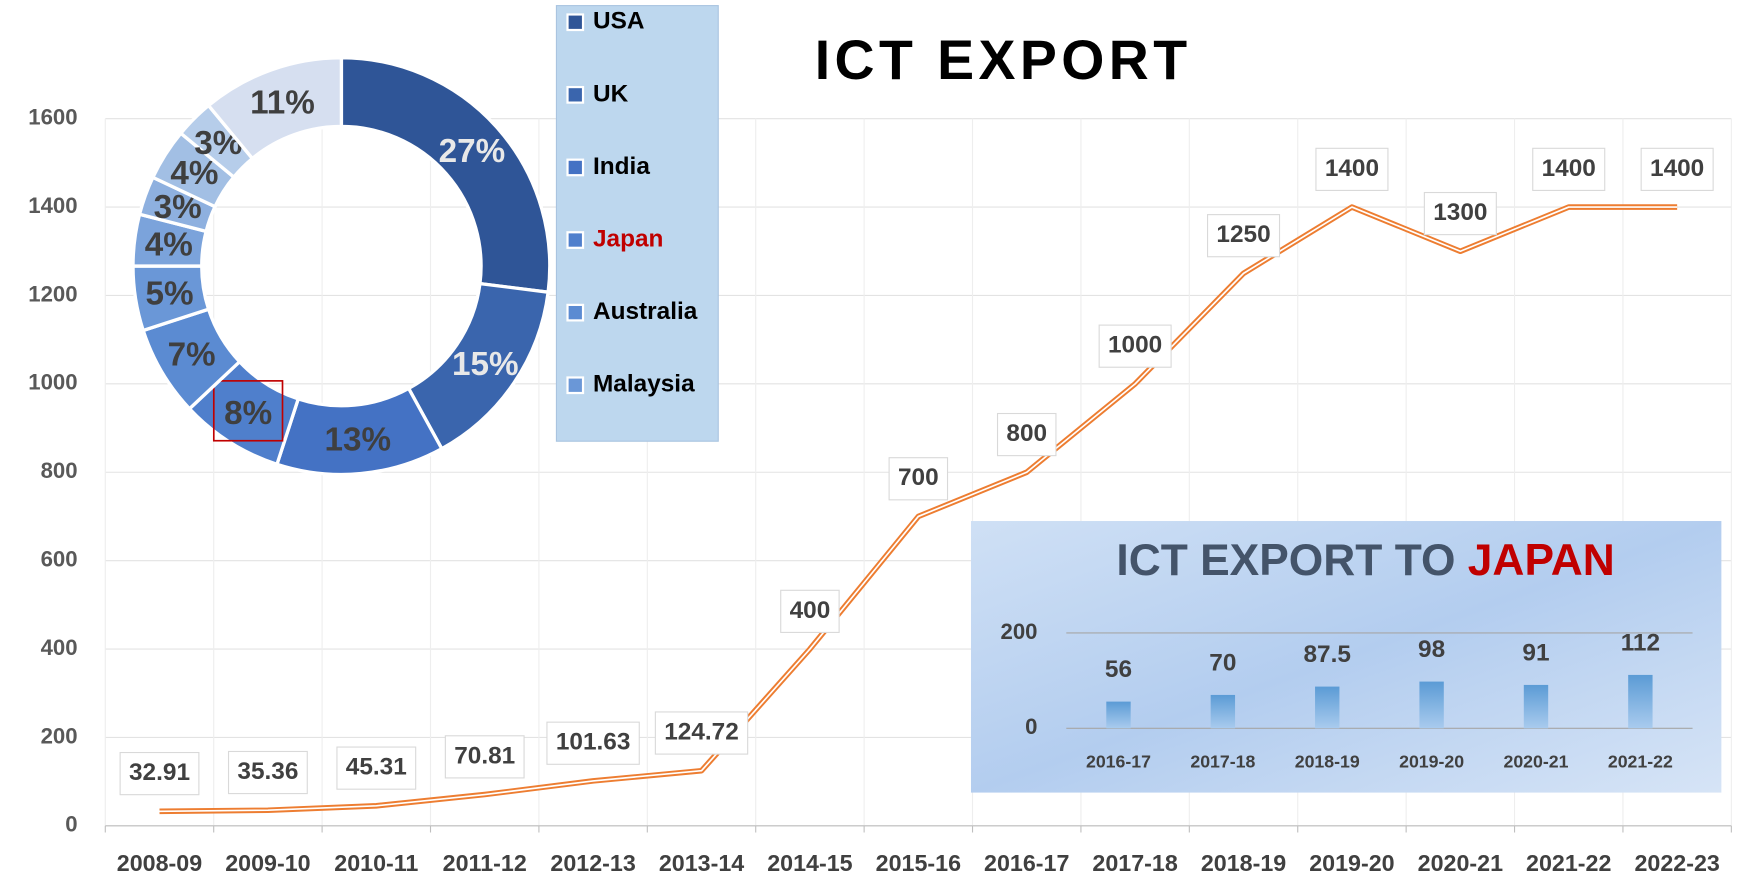 Image resolution: width=1738 pixels, height=878 pixels. What do you see at coordinates (1365, 560) in the screenshot?
I see `inset-title: ICT EXPORT TO JAPAN` at bounding box center [1365, 560].